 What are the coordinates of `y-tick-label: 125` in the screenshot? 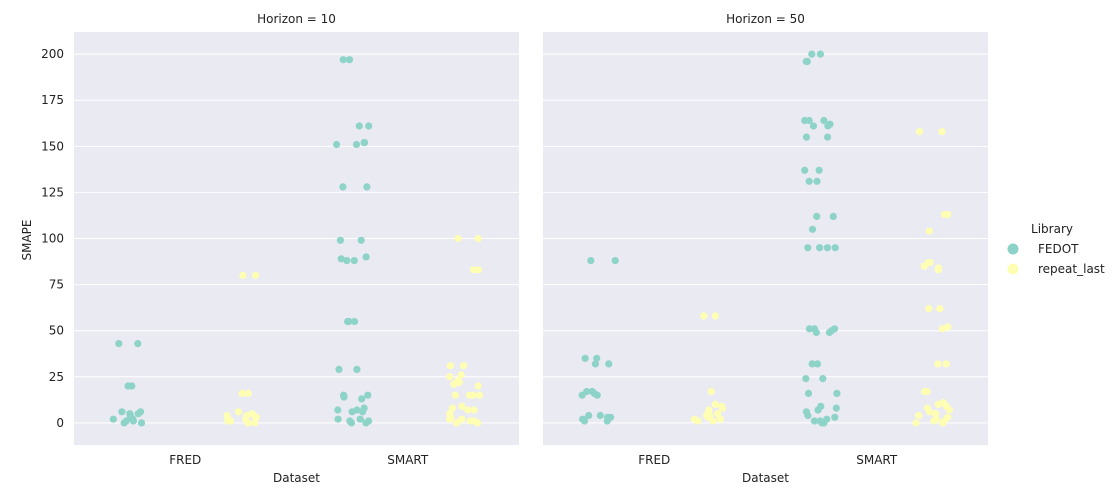 It's located at (52, 192).